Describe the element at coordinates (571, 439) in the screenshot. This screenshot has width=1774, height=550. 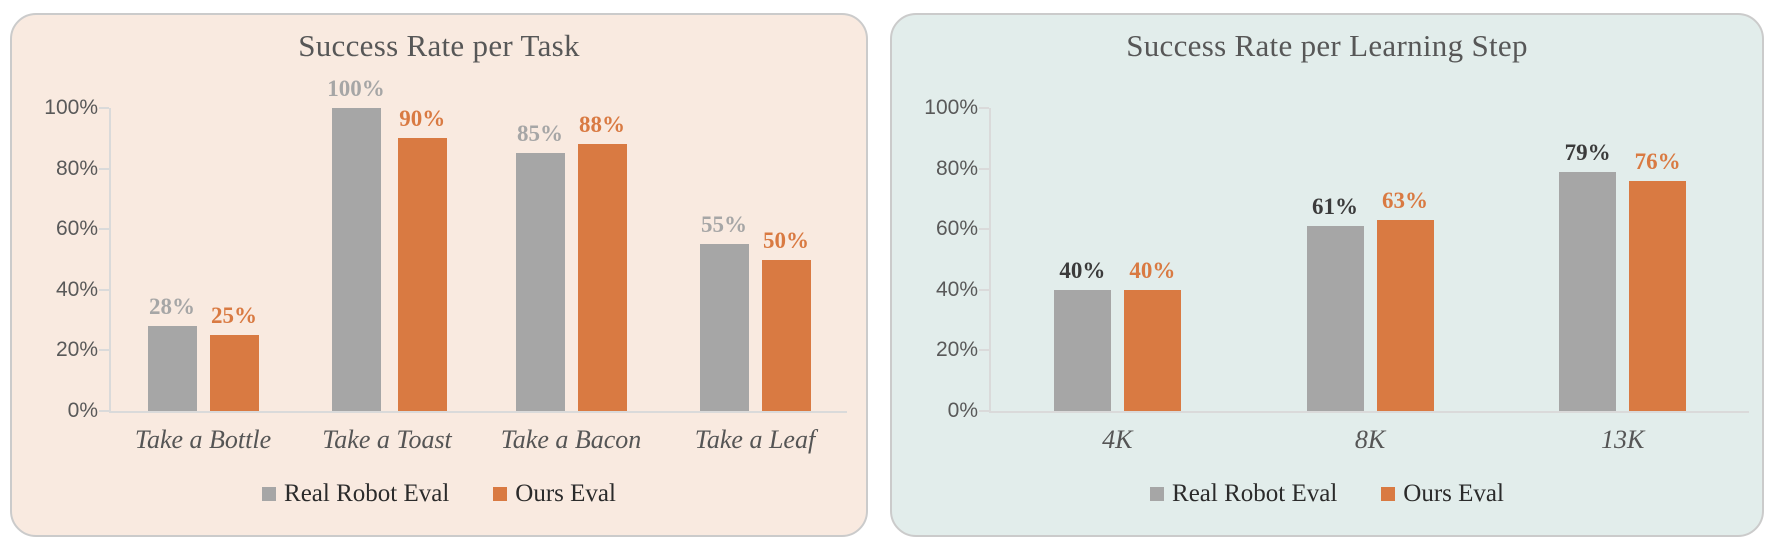
I see `category-label: Take a Bacon` at that location.